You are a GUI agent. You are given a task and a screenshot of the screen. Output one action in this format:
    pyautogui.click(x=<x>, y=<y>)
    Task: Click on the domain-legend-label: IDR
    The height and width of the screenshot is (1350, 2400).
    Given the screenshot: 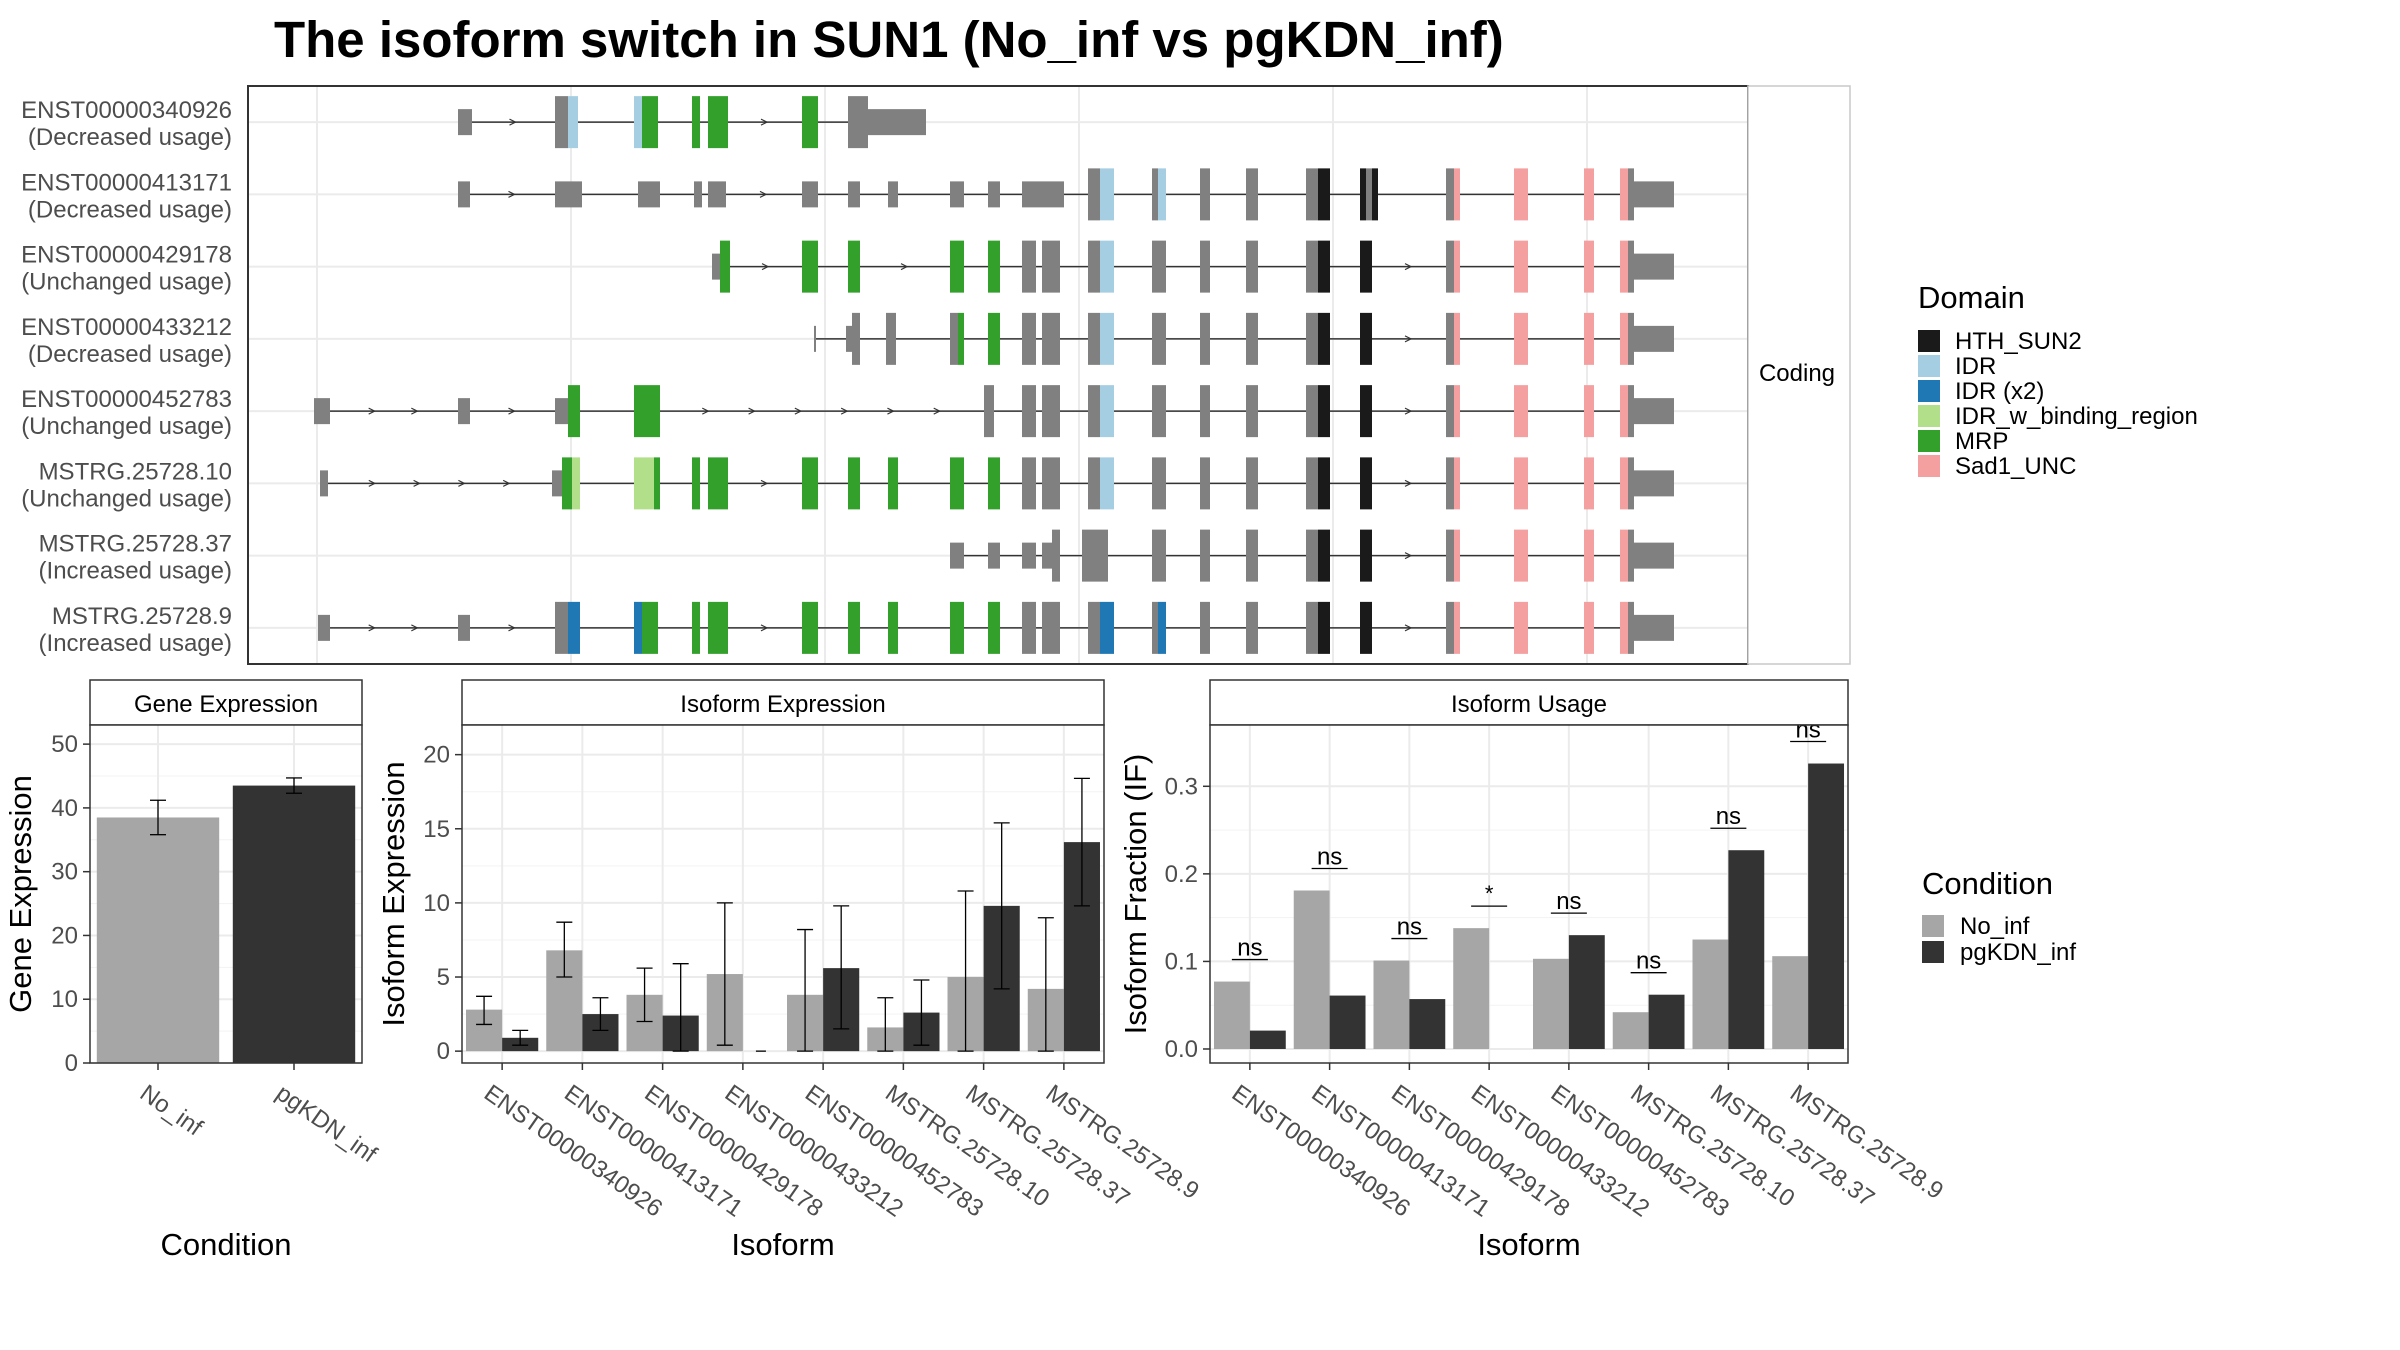 What is the action you would take?
    pyautogui.click(x=1975, y=366)
    